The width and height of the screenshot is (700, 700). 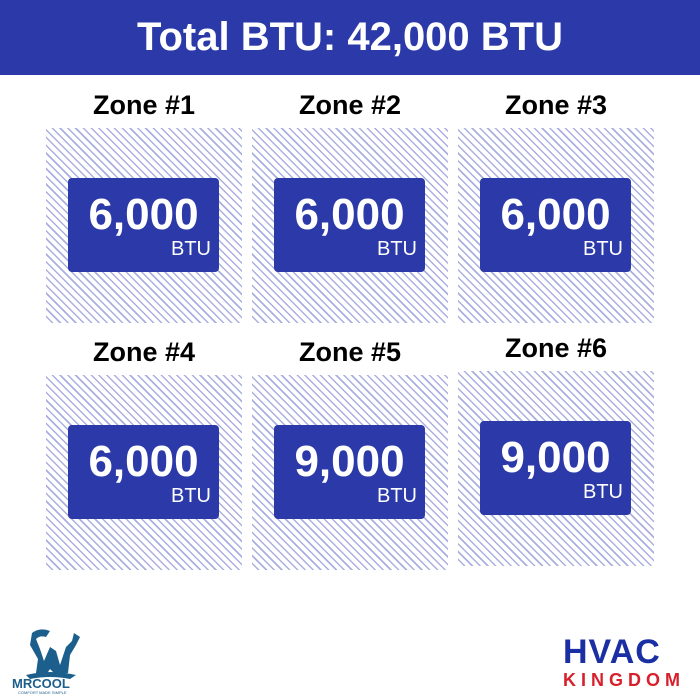 What do you see at coordinates (350, 37) in the screenshot?
I see `page-title: Total BTU: 42,000 BTU` at bounding box center [350, 37].